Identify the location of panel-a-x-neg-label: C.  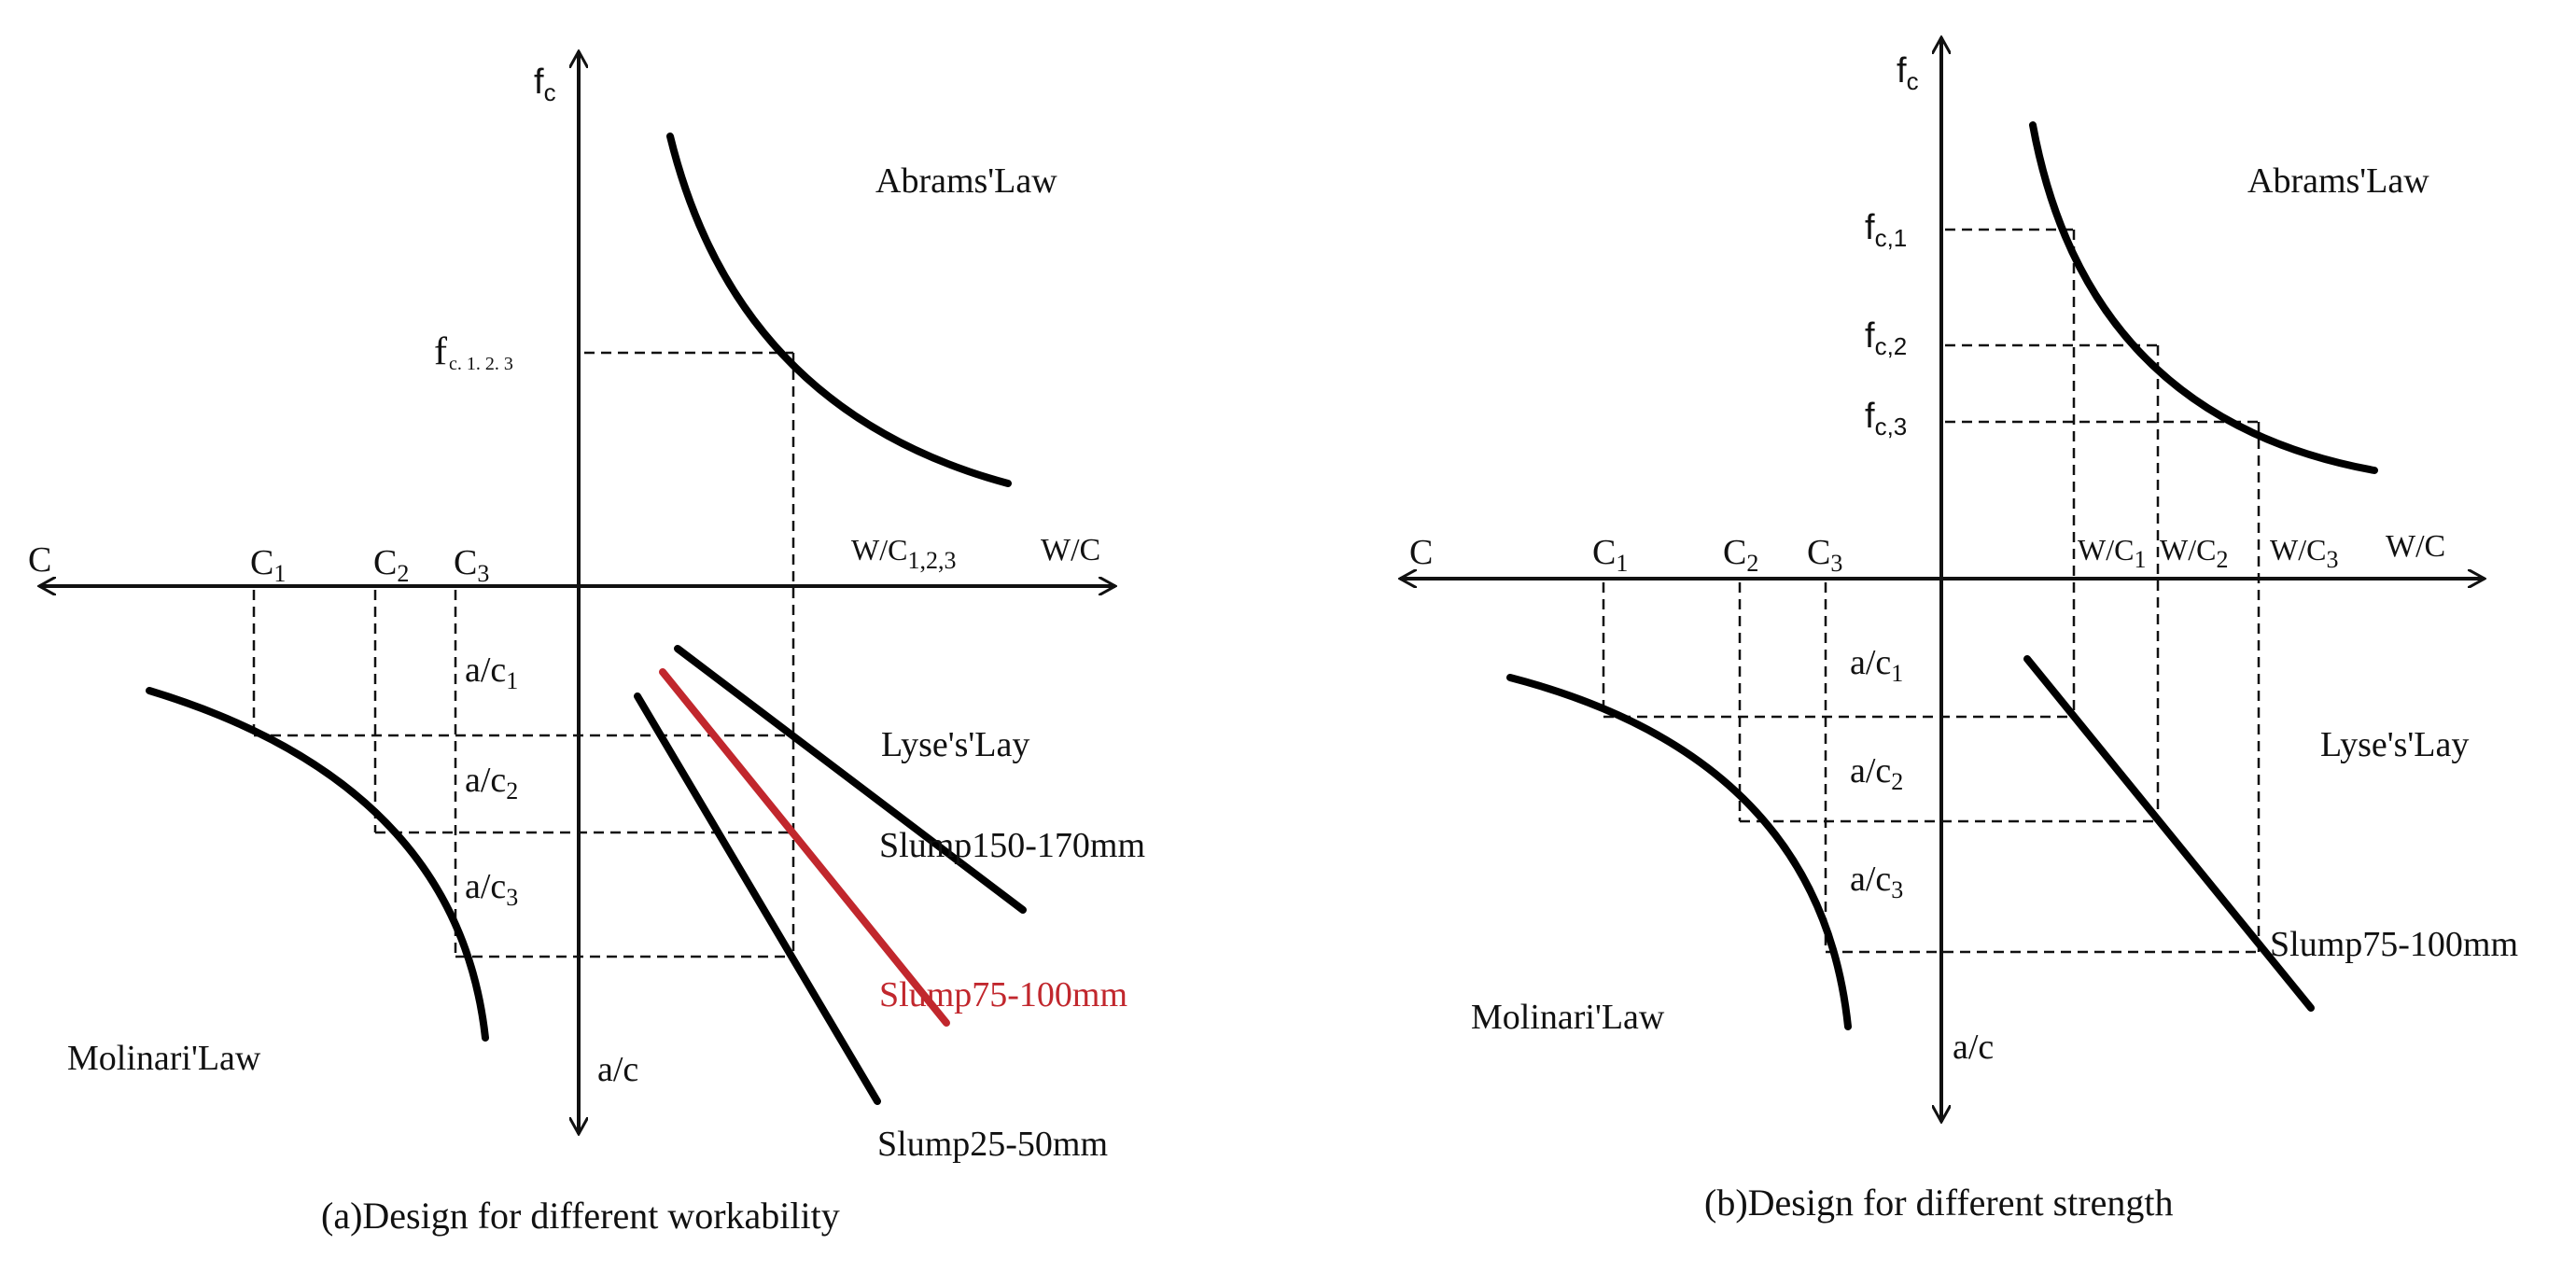
(39, 560).